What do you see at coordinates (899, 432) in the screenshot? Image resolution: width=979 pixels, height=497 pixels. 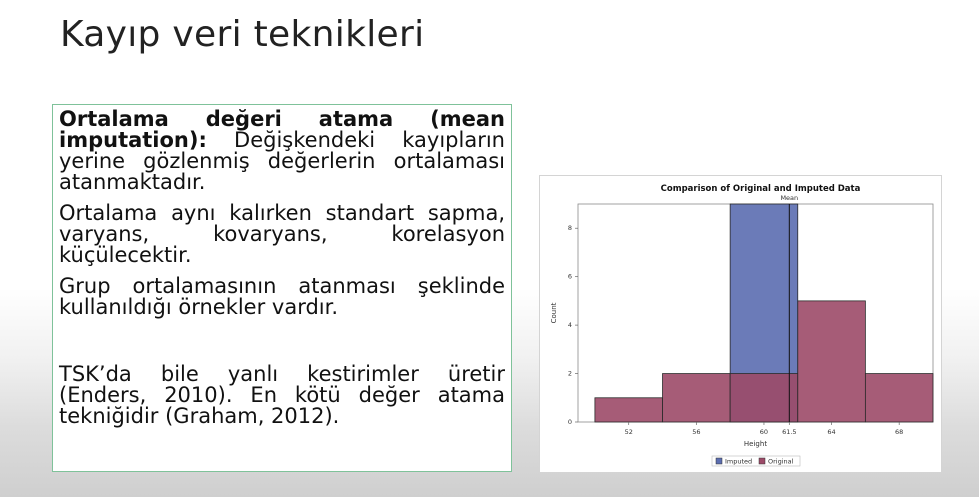 I see `x-tick-label: 68` at bounding box center [899, 432].